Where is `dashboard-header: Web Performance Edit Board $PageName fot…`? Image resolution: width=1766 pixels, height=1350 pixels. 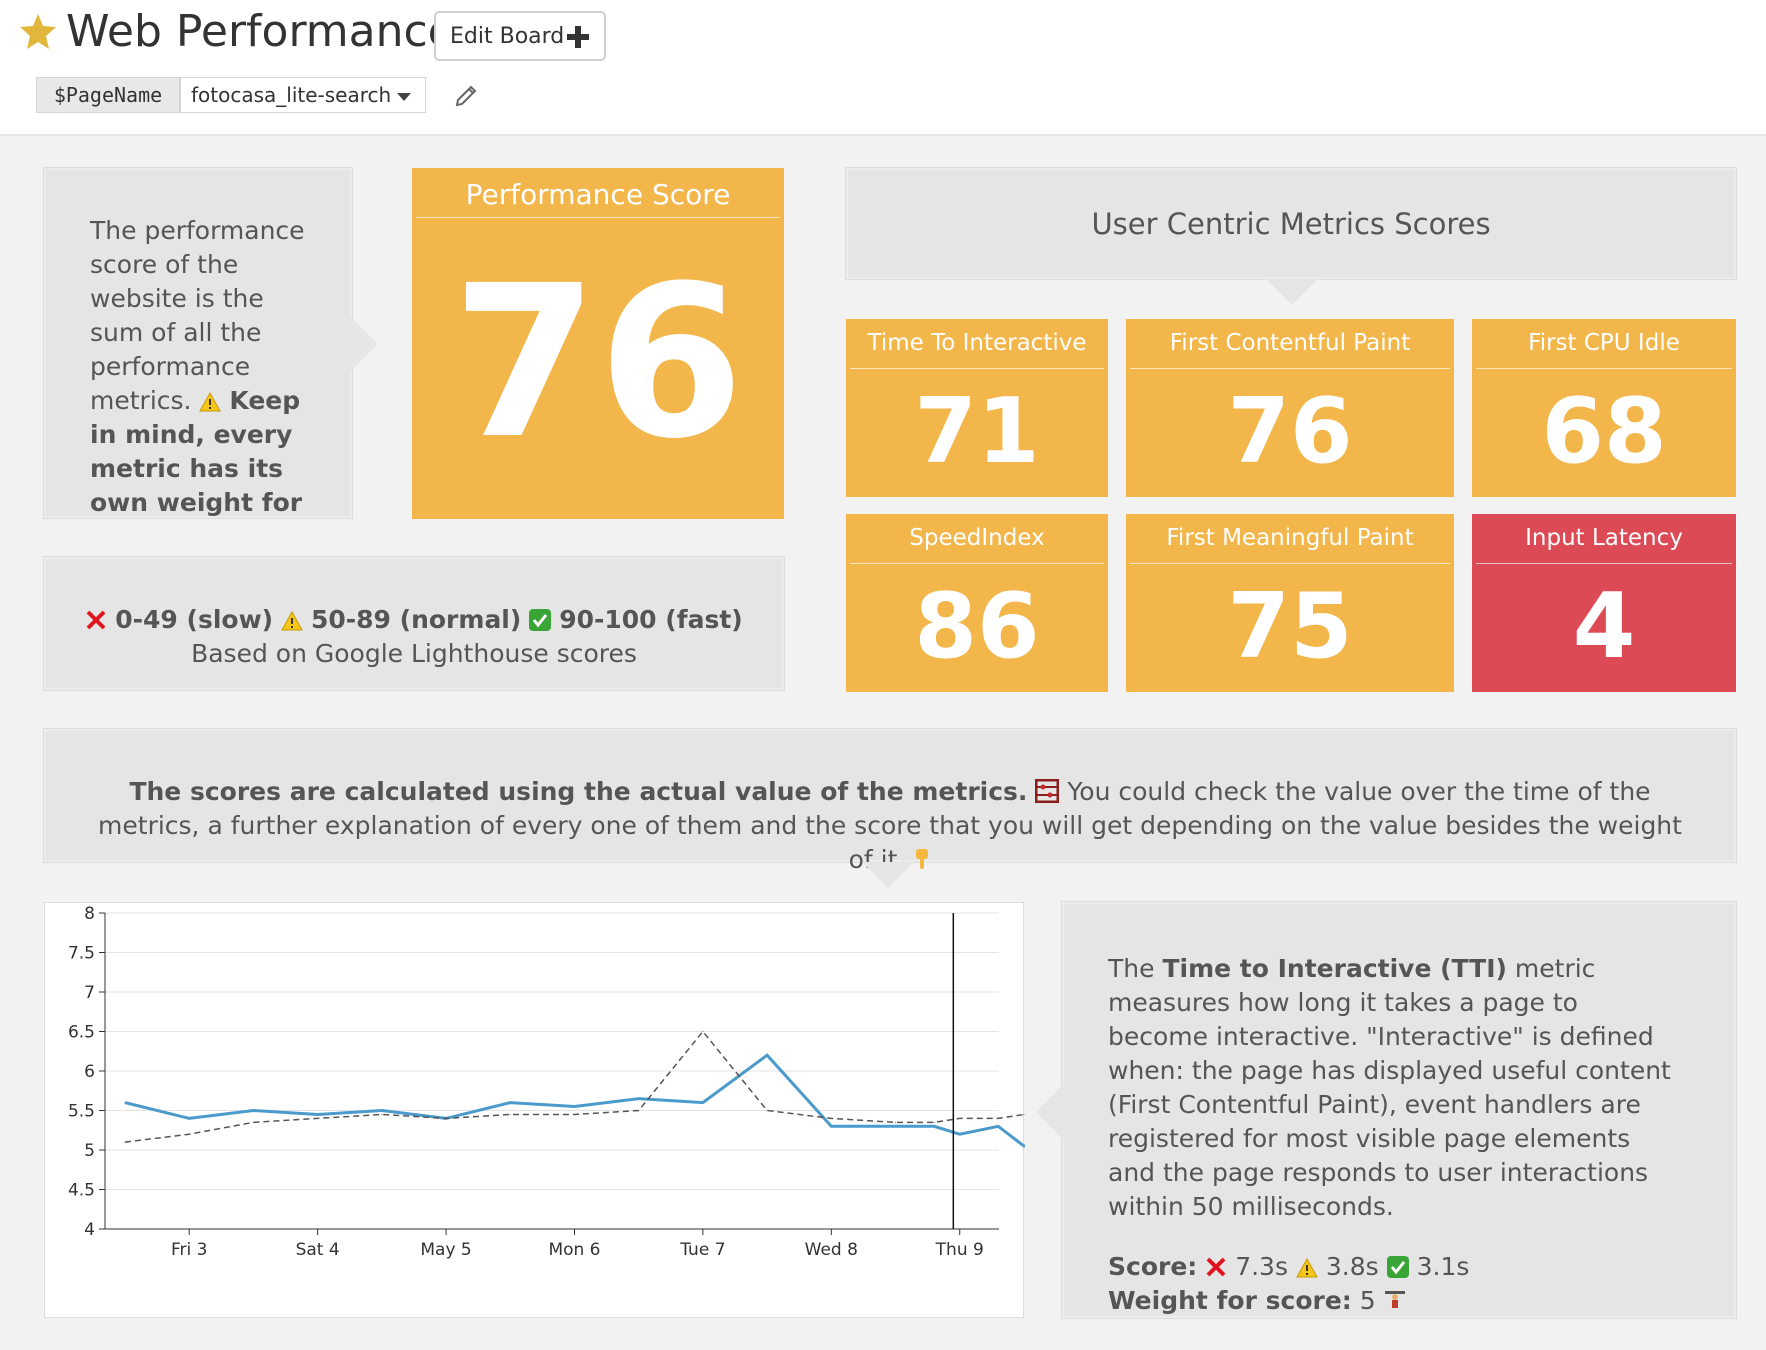 dashboard-header: Web Performance Edit Board $PageName fot… is located at coordinates (883, 68).